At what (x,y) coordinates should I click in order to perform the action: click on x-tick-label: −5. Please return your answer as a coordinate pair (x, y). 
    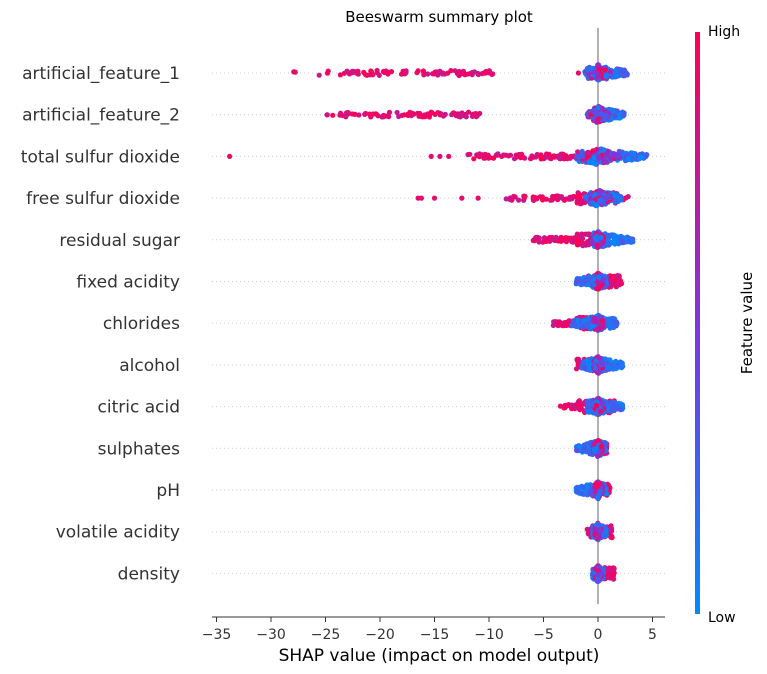
    Looking at the image, I should click on (543, 635).